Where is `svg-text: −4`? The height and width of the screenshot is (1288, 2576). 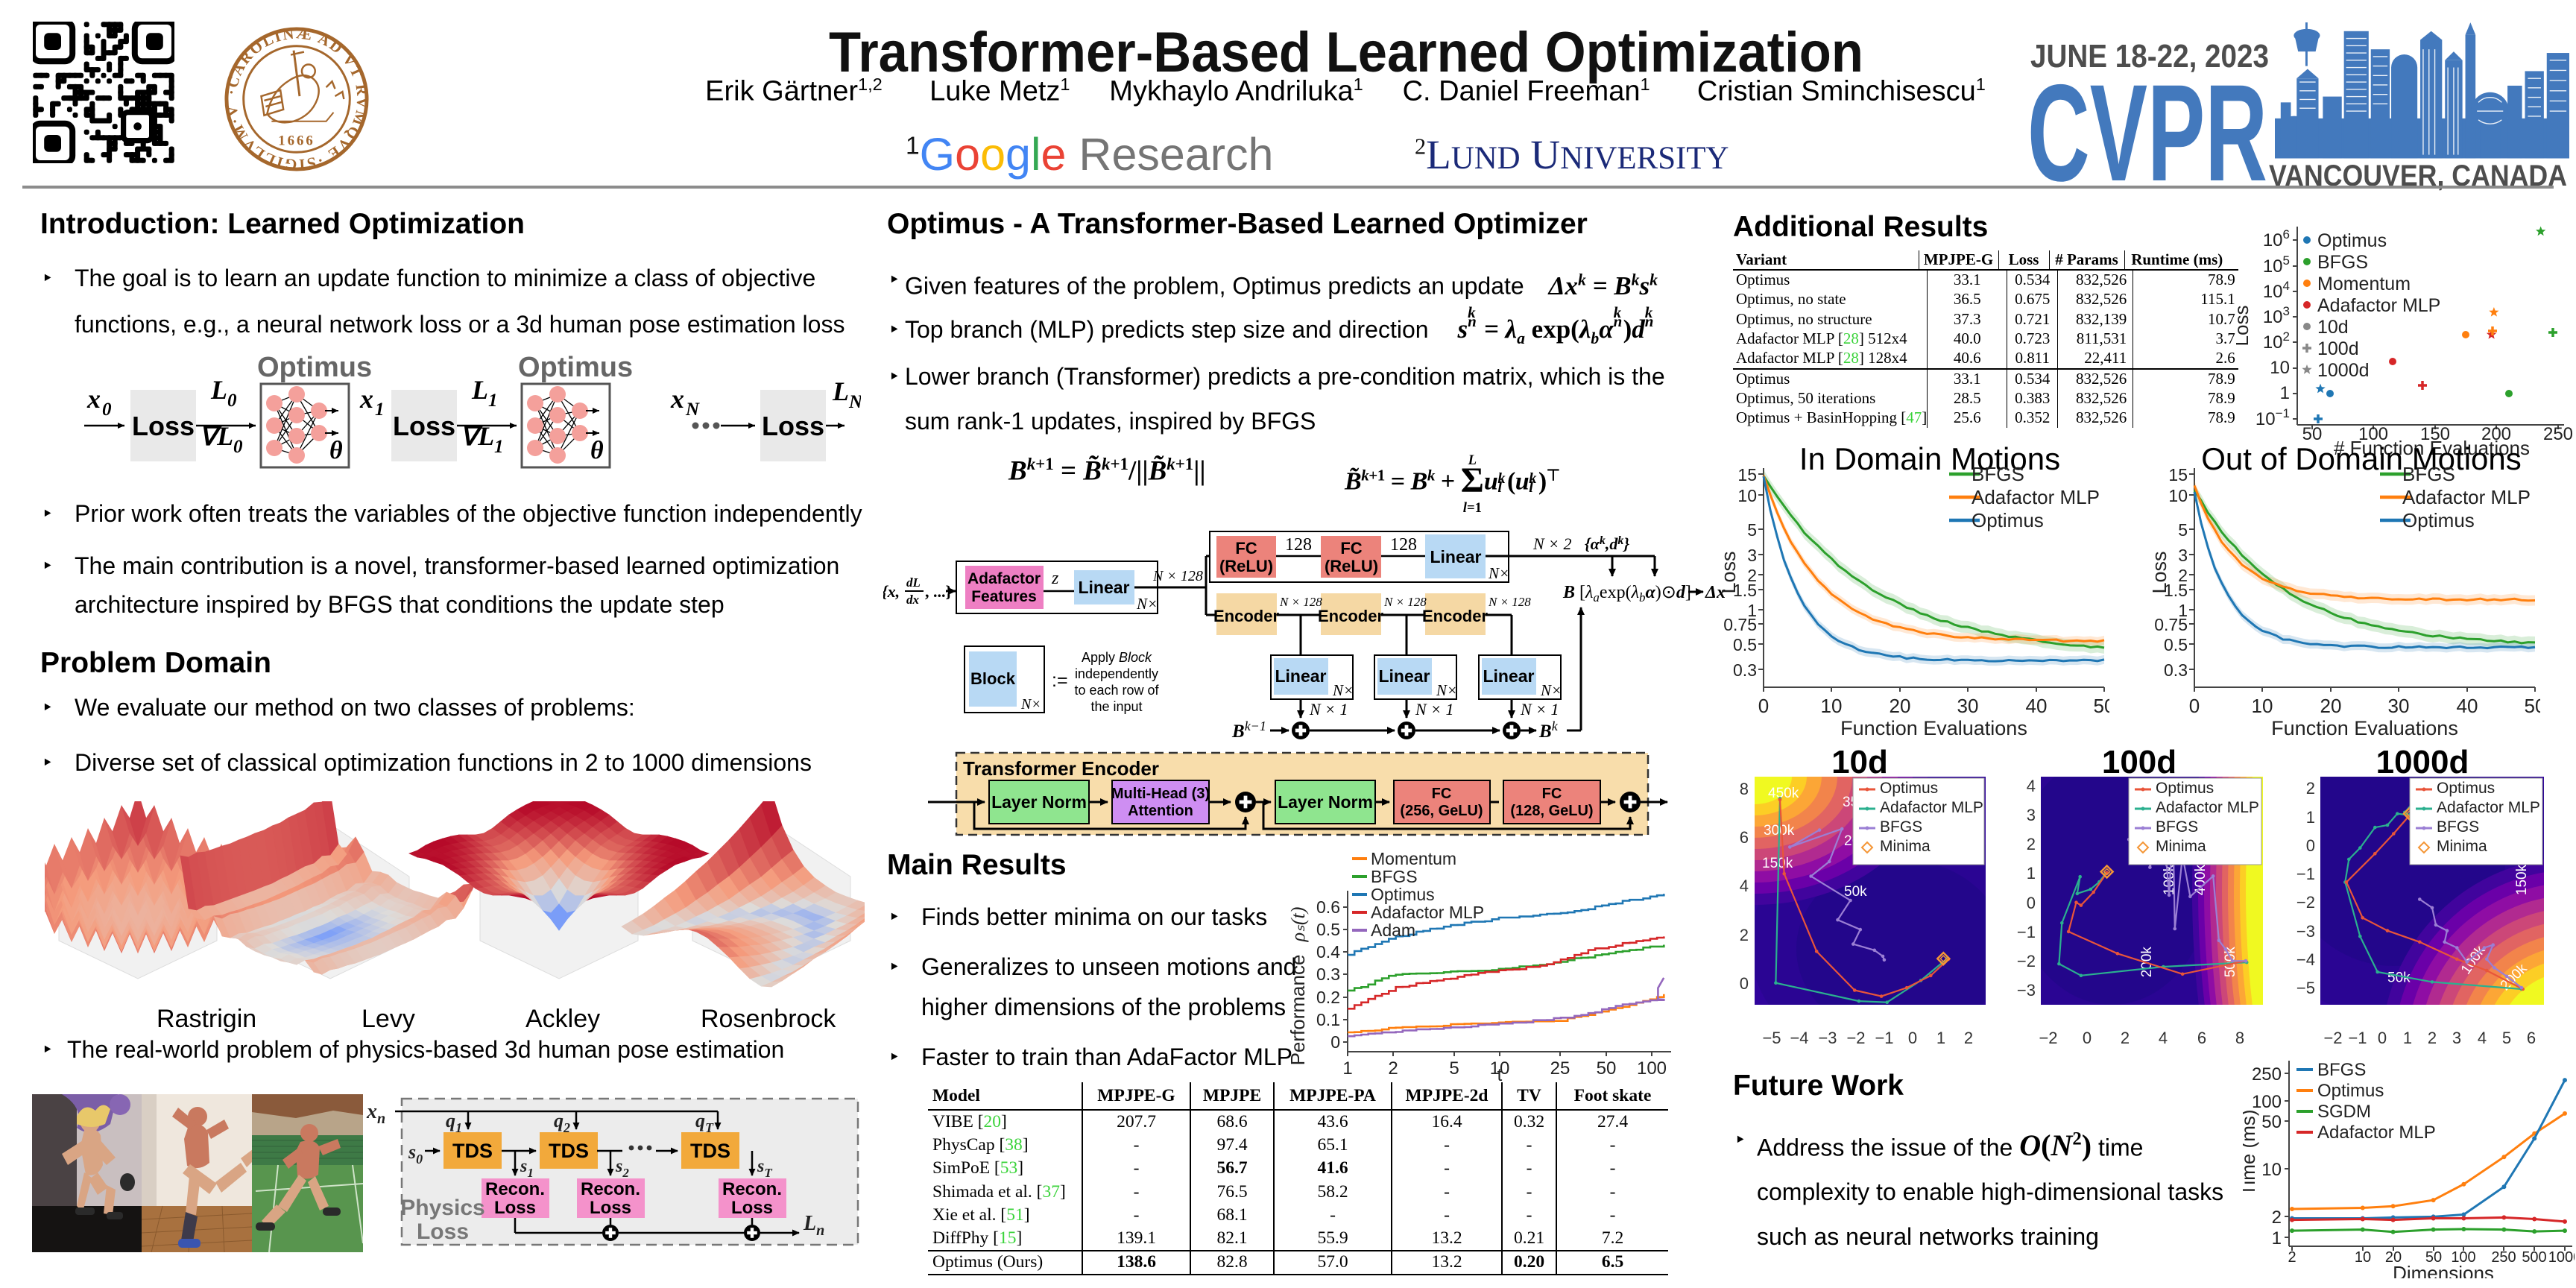 svg-text: −4 is located at coordinates (1799, 1038).